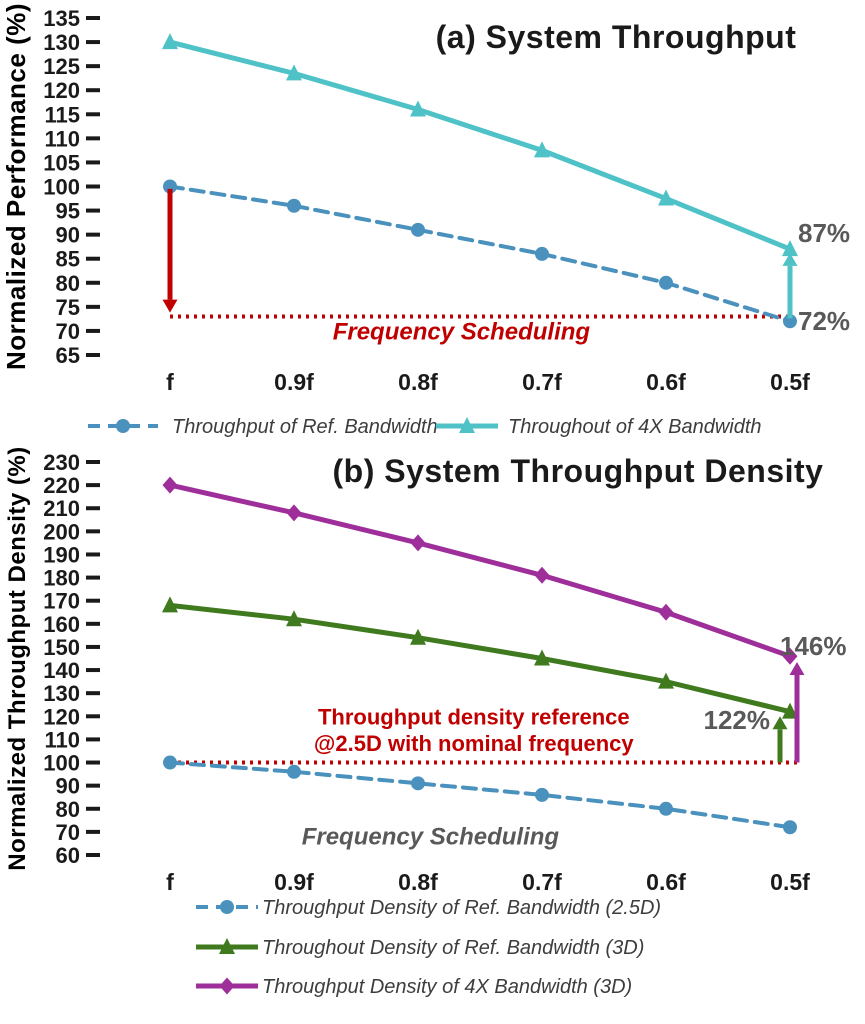  Describe the element at coordinates (61, 508) in the screenshot. I see `y-tick-label: 210` at that location.